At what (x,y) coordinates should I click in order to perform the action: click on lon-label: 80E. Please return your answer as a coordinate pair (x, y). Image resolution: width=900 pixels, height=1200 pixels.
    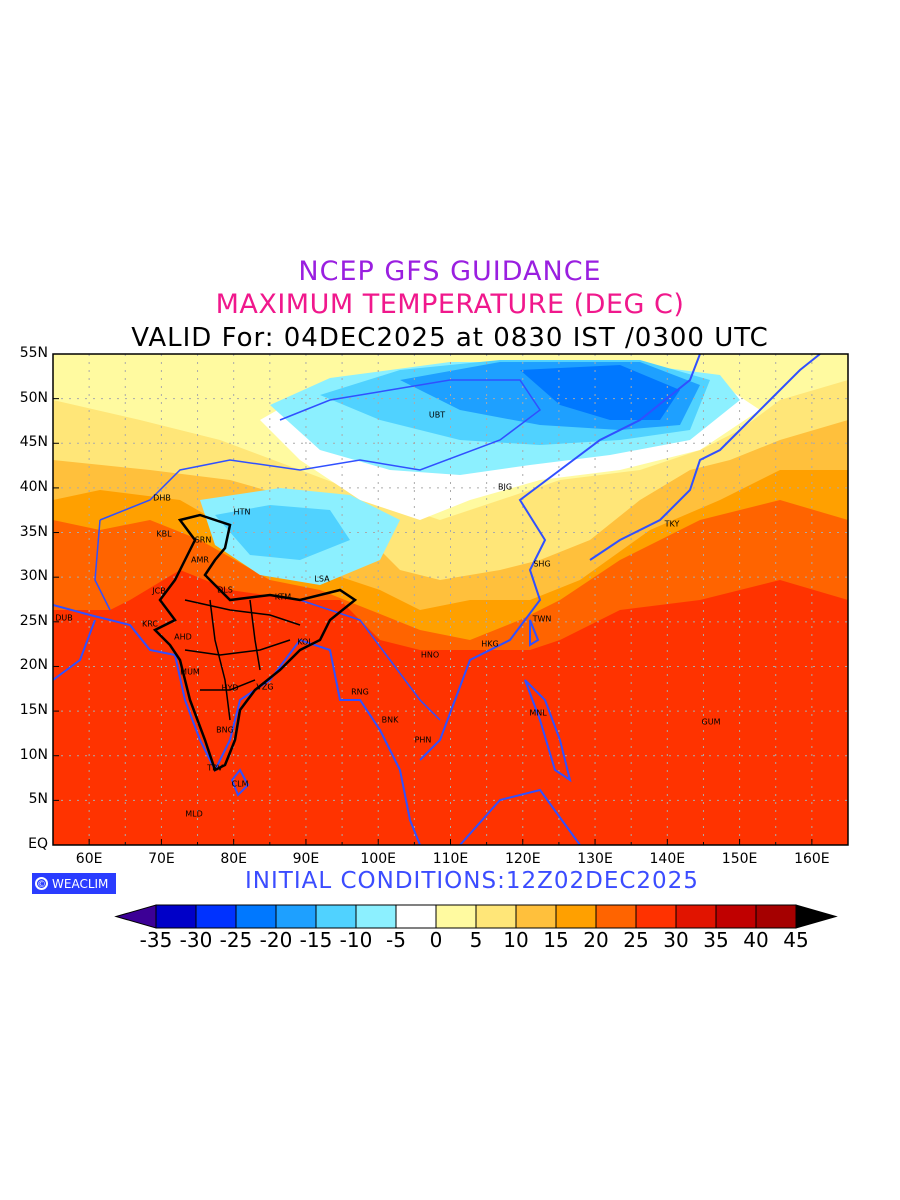
    Looking at the image, I should click on (234, 859).